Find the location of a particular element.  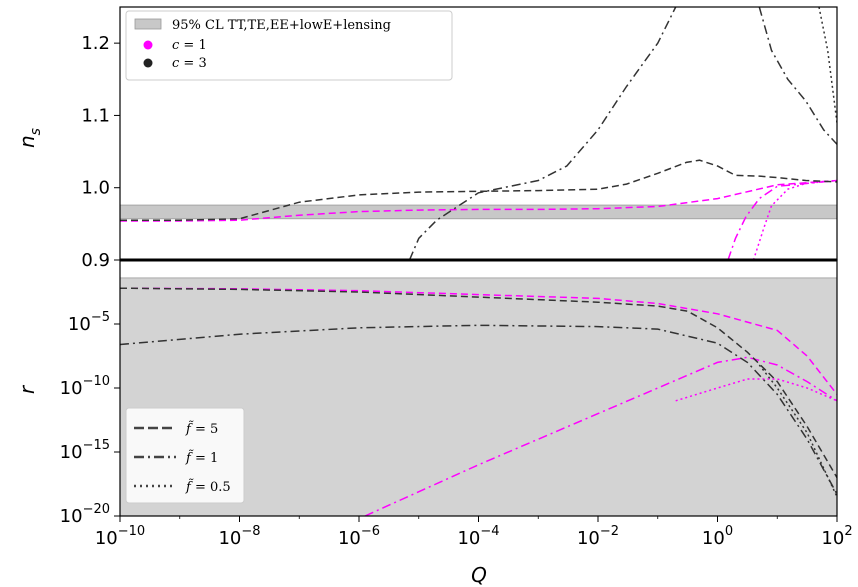

bottom-y-axis-label: r is located at coordinates (27, 389).